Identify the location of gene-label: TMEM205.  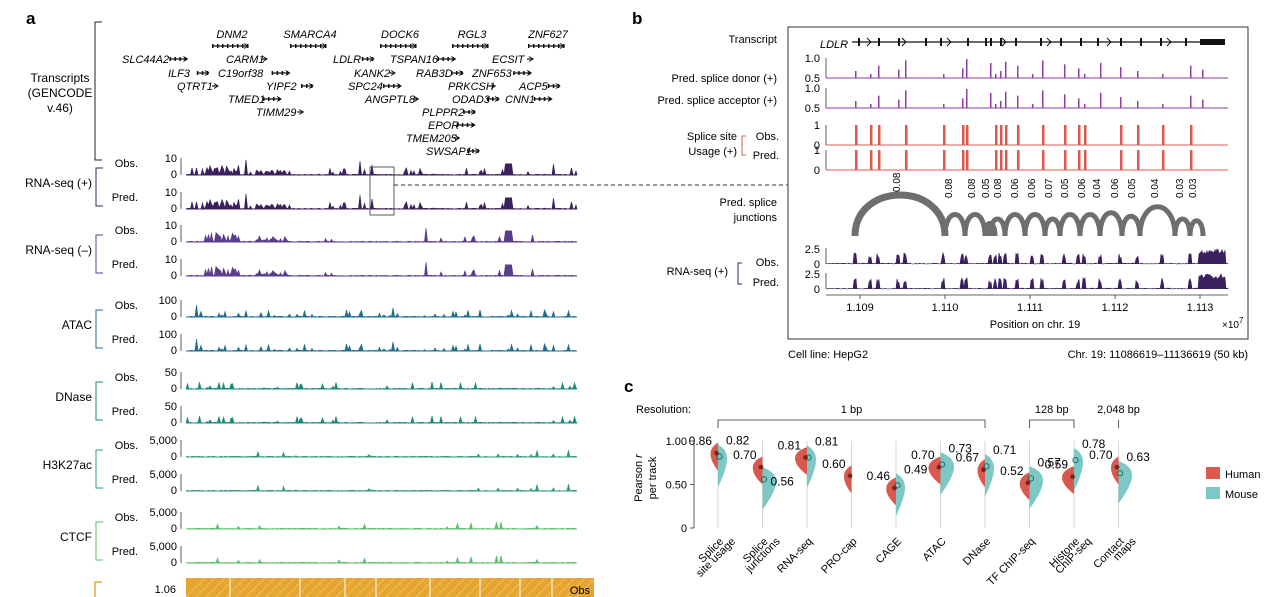
(432, 139).